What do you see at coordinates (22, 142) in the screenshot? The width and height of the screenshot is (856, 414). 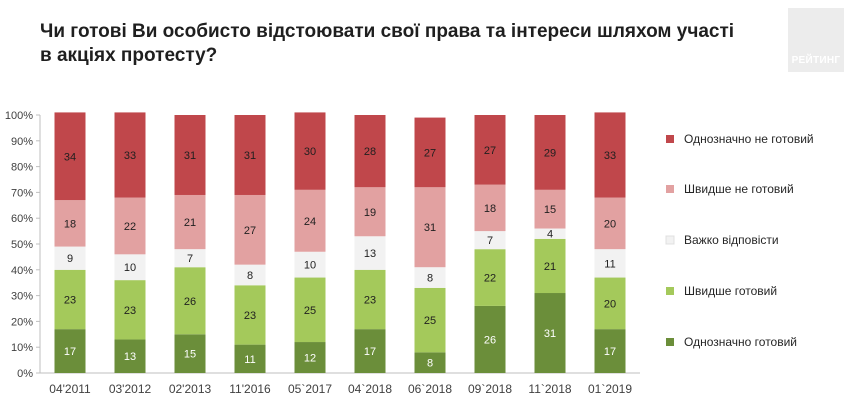 I see `y-tick-label: 90%` at bounding box center [22, 142].